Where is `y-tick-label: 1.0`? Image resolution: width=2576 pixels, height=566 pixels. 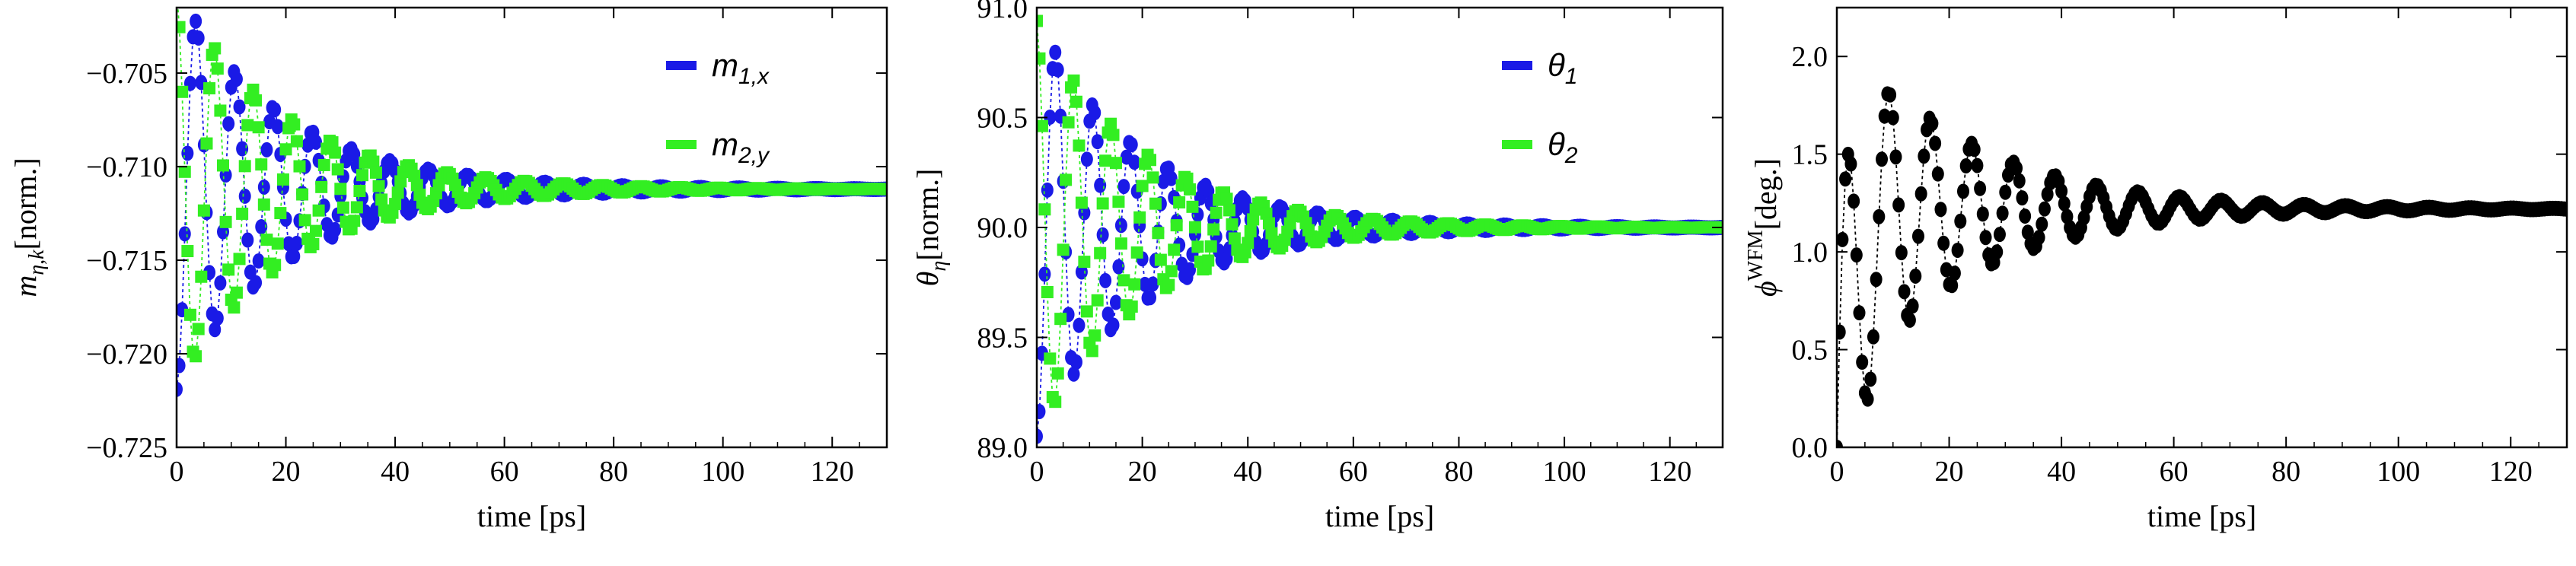 y-tick-label: 1.0 is located at coordinates (1810, 253).